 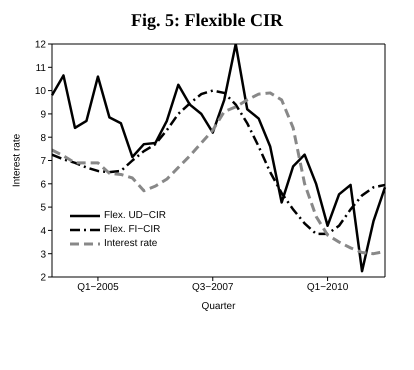 I want to click on legend-label: Flex. UD−CIR, so click(x=135, y=216).